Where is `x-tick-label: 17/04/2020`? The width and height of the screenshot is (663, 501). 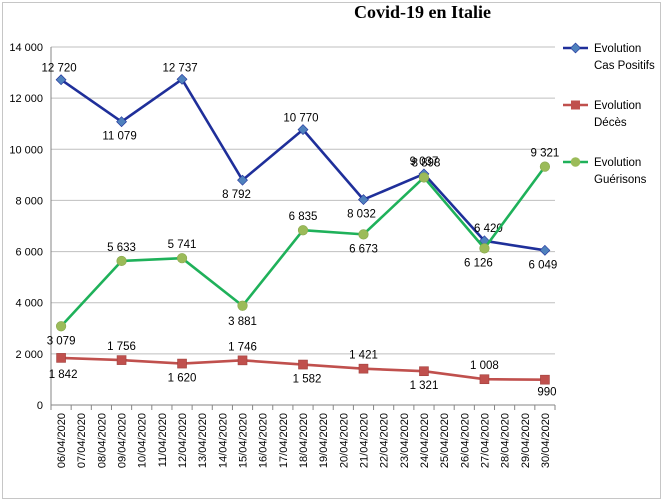 x-tick-label: 17/04/2020 is located at coordinates (284, 440).